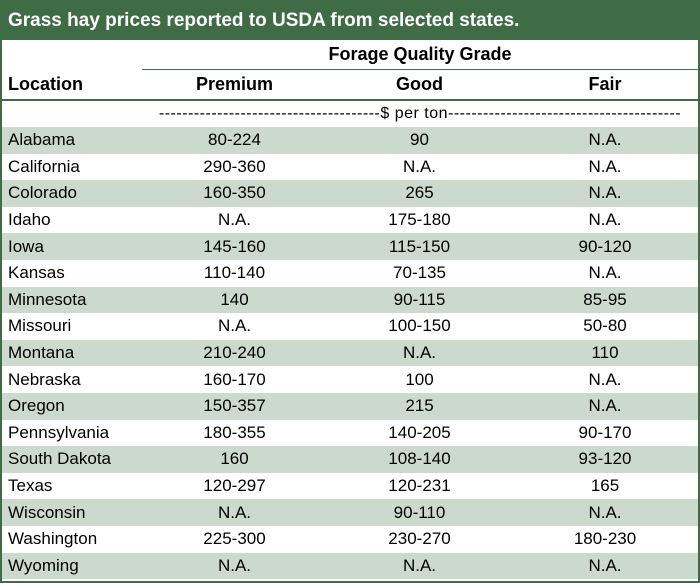 The height and width of the screenshot is (583, 700). I want to click on premium-cell: 150-357, so click(234, 406).